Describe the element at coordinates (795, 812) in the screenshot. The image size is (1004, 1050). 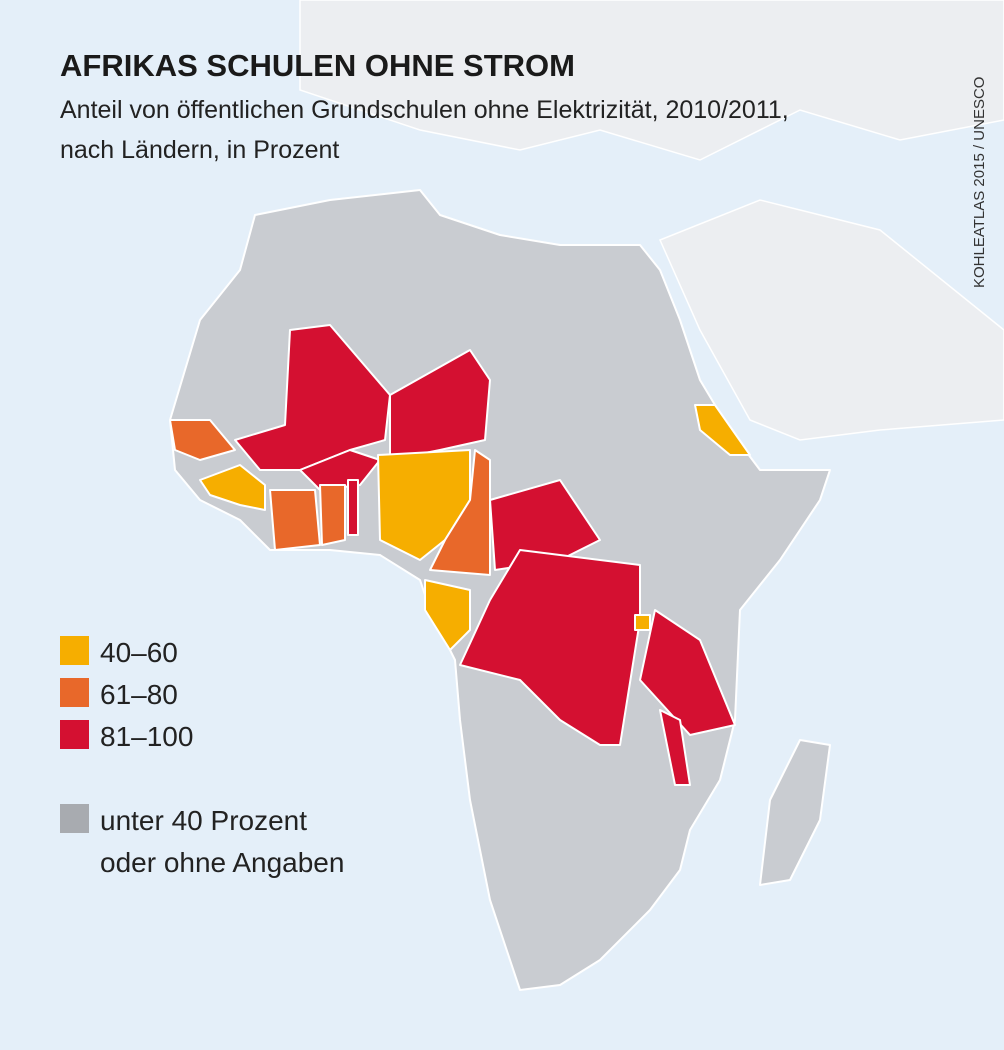
I see `madagascar` at that location.